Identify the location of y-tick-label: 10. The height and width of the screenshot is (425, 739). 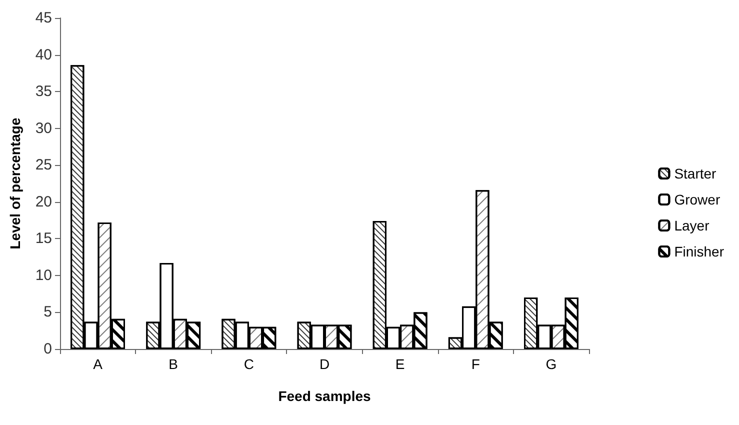
(43, 275).